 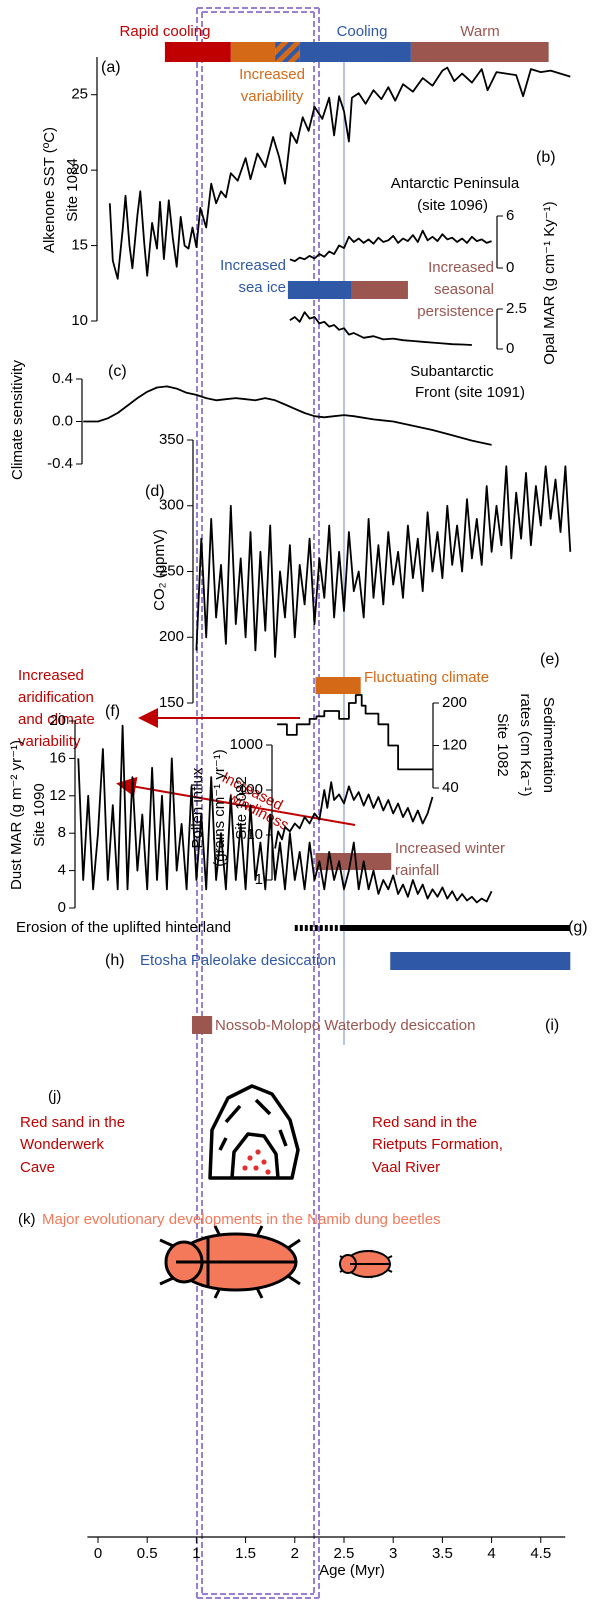 I want to click on panel-title: Subantarctic, so click(x=452, y=371).